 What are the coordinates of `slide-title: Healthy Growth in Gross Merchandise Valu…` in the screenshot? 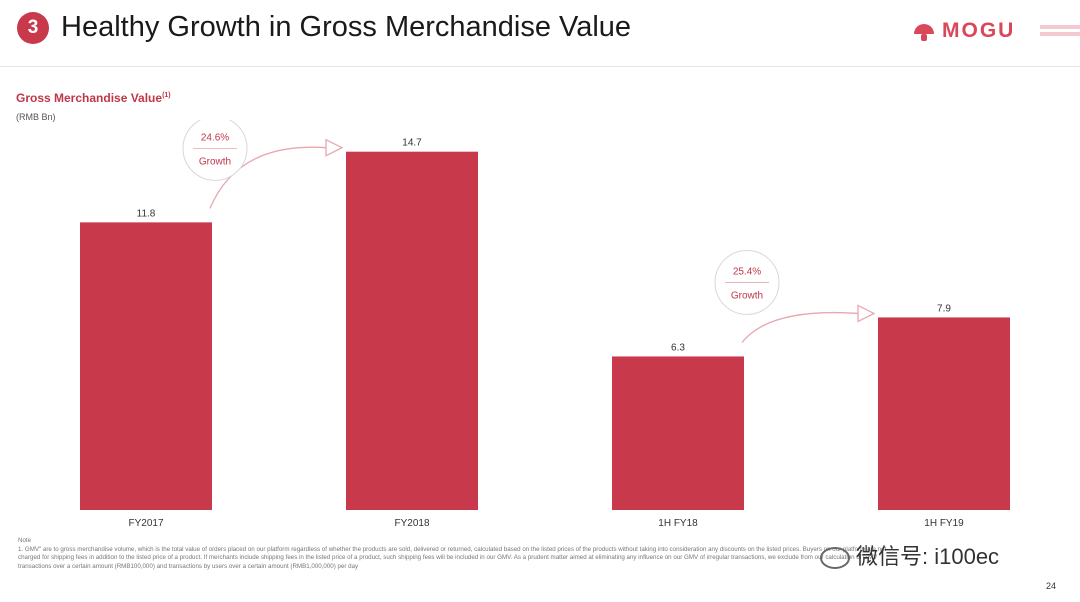 It's located at (346, 27).